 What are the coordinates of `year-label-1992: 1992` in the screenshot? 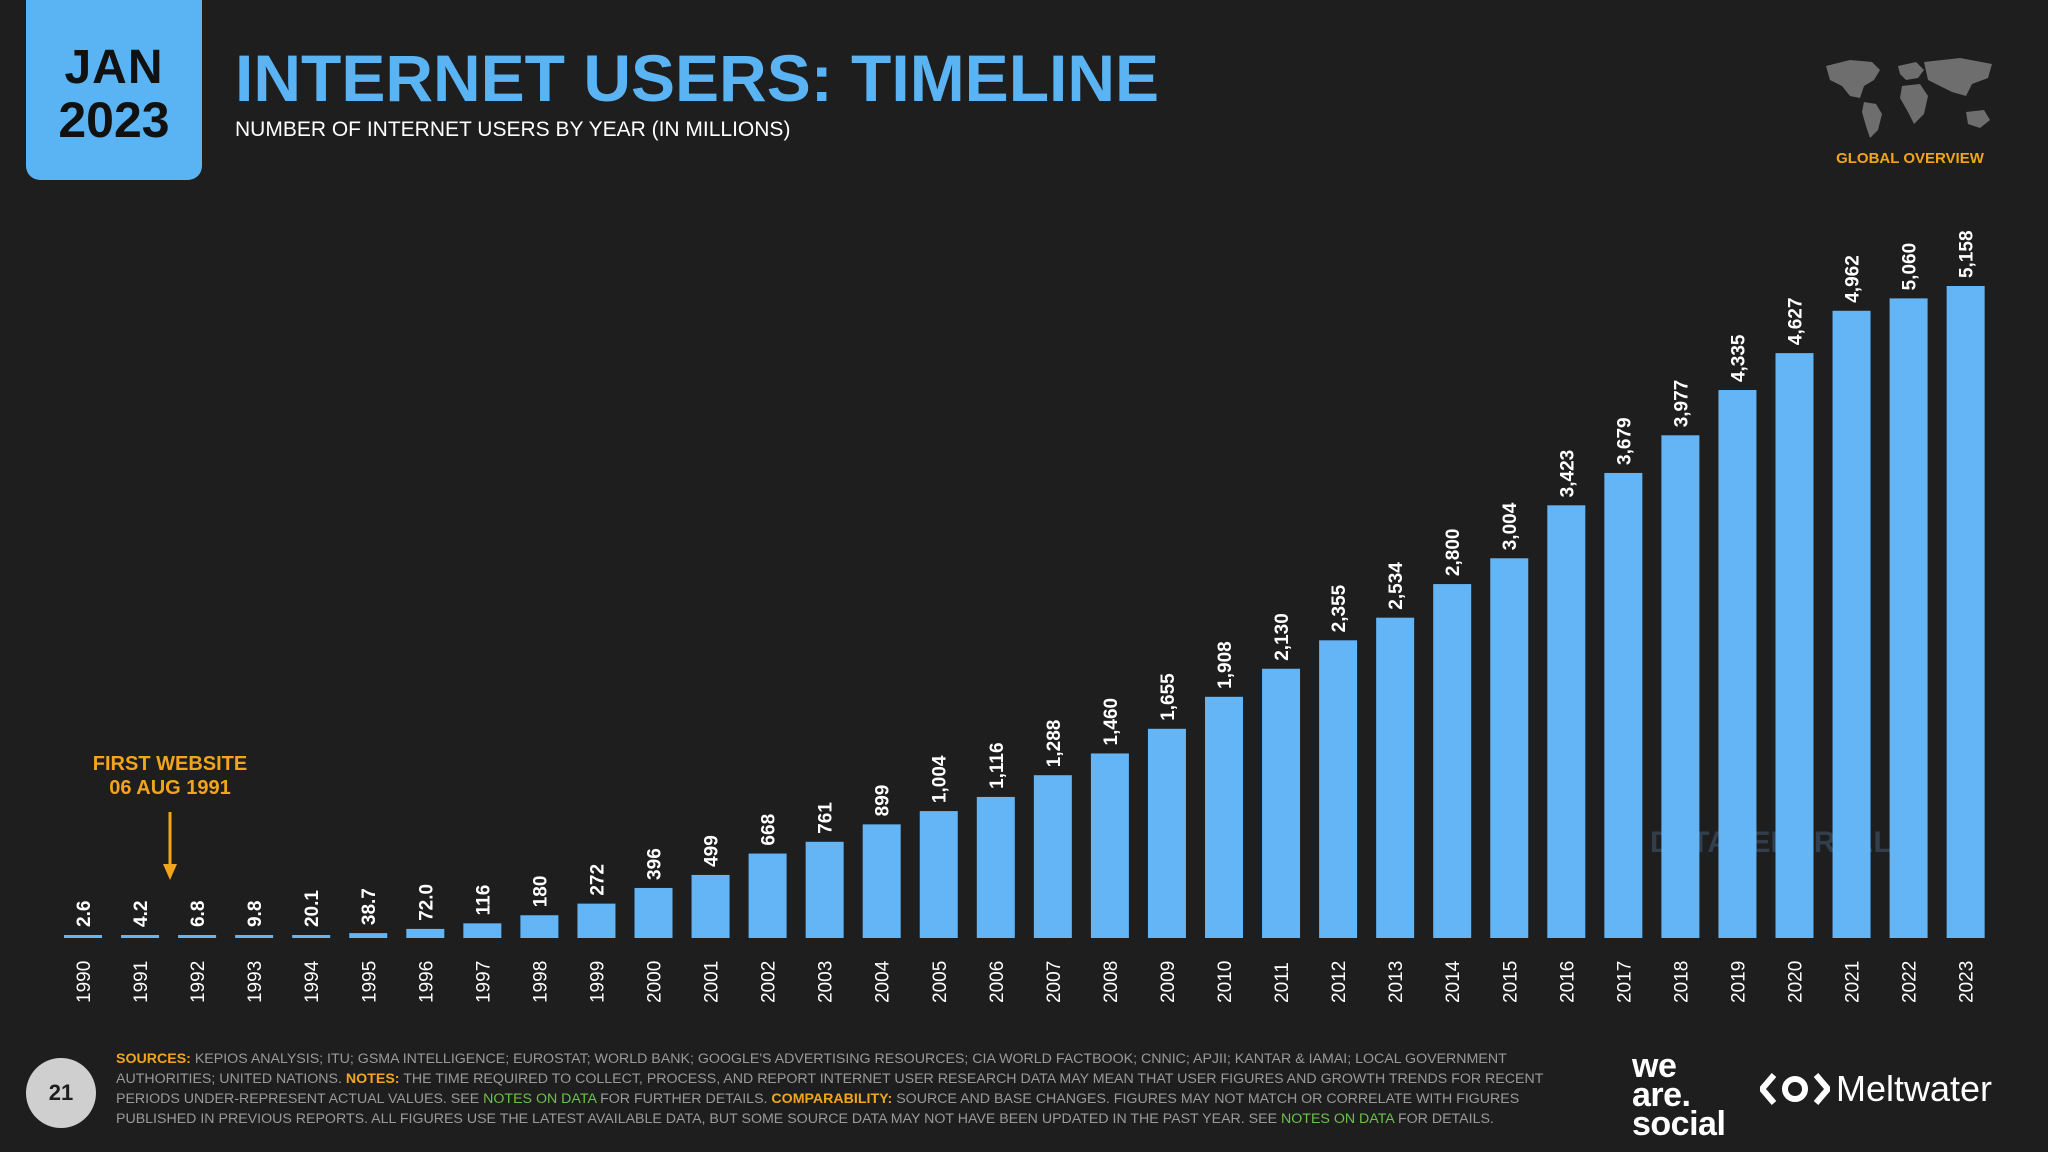 It's located at (198, 982).